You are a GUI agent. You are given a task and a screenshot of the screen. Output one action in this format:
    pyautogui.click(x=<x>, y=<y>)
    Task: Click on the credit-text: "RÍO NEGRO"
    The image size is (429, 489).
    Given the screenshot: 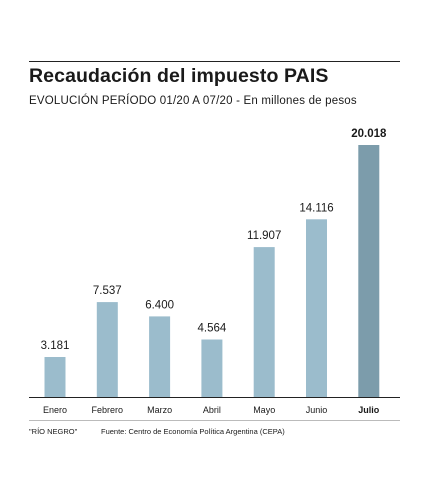 What is the action you would take?
    pyautogui.click(x=53, y=431)
    